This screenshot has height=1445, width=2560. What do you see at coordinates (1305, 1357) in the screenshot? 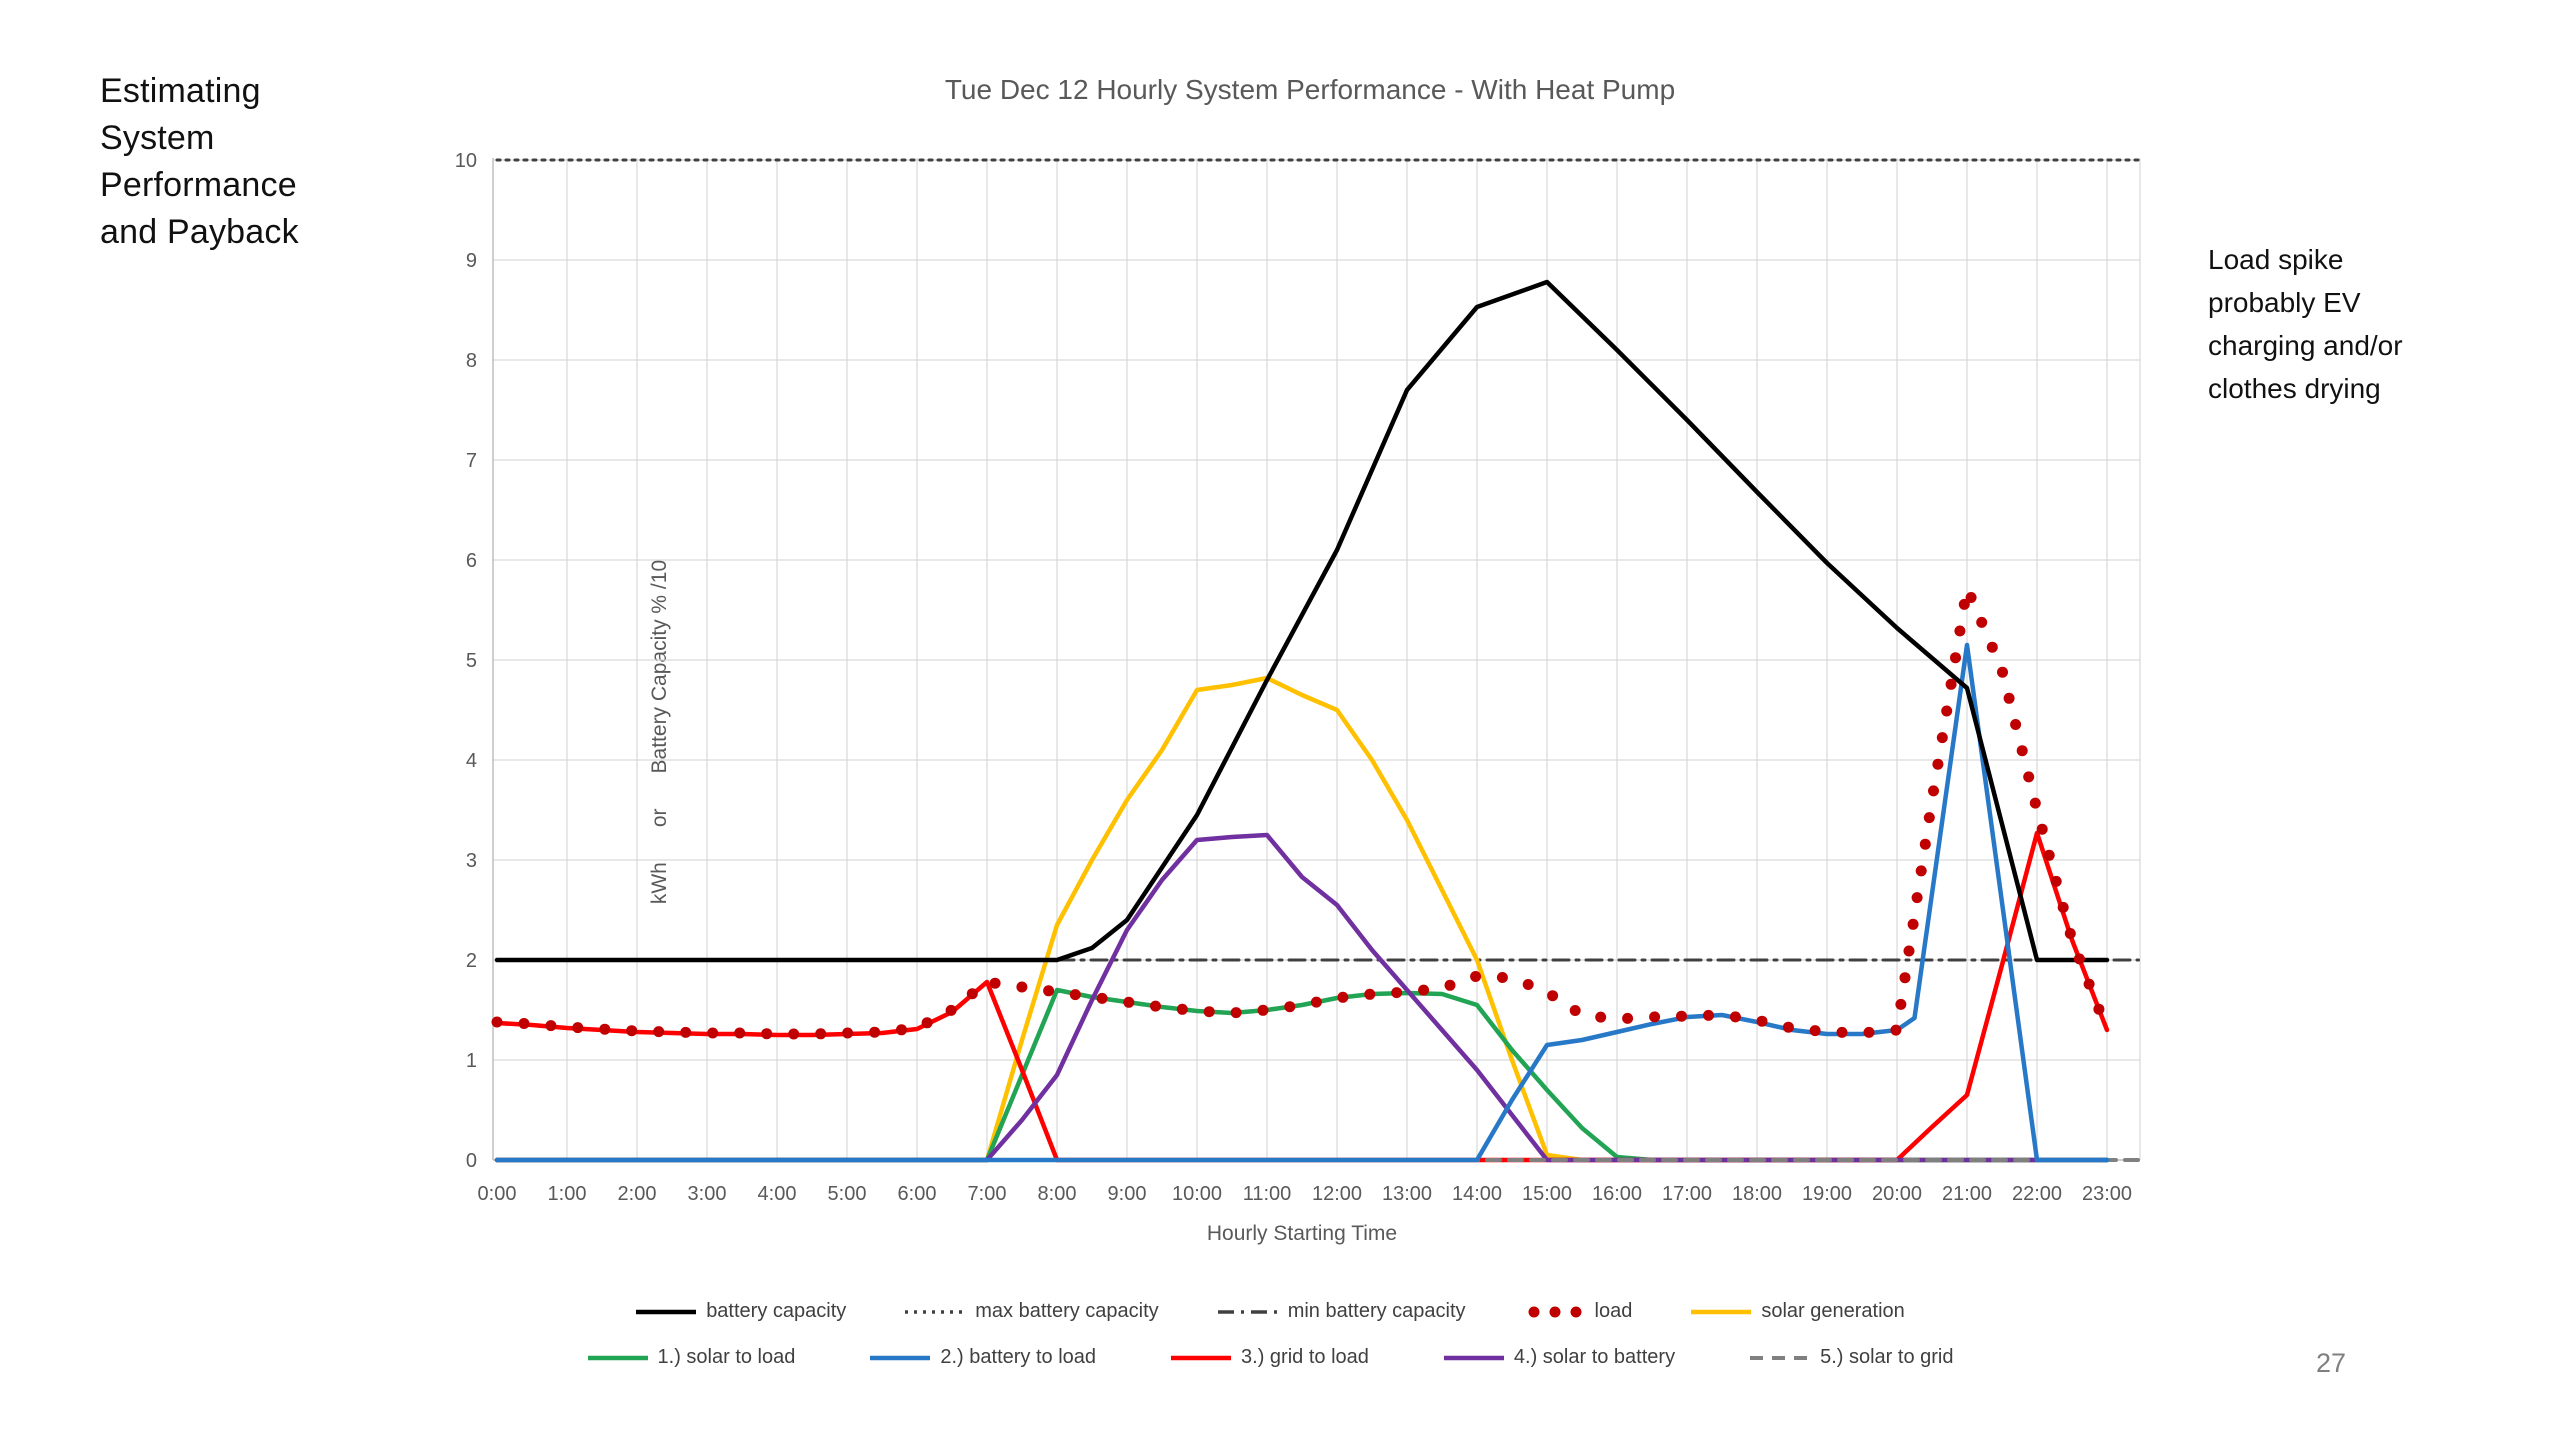
I see `legend-label: 3.) grid to load` at bounding box center [1305, 1357].